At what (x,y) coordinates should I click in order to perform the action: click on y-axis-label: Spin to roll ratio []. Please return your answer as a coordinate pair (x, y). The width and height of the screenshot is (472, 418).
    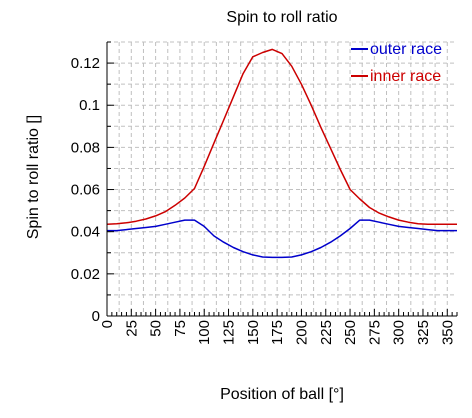
    Looking at the image, I should click on (33, 177).